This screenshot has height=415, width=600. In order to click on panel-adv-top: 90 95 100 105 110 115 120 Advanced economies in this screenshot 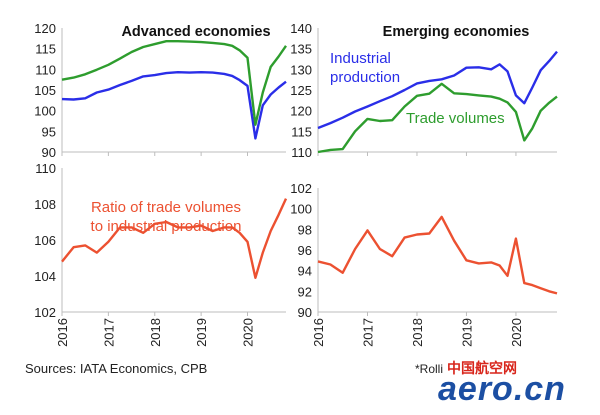, I will do `click(160, 90)`.